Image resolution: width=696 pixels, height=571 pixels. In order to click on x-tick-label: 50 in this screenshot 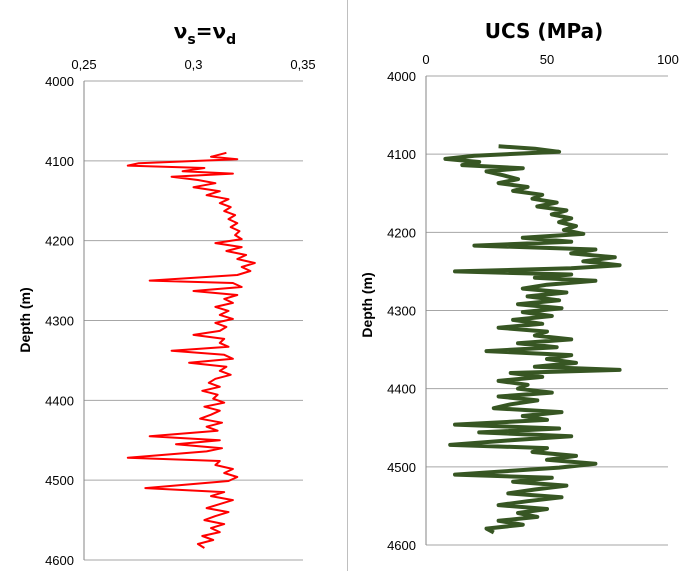, I will do `click(547, 59)`.